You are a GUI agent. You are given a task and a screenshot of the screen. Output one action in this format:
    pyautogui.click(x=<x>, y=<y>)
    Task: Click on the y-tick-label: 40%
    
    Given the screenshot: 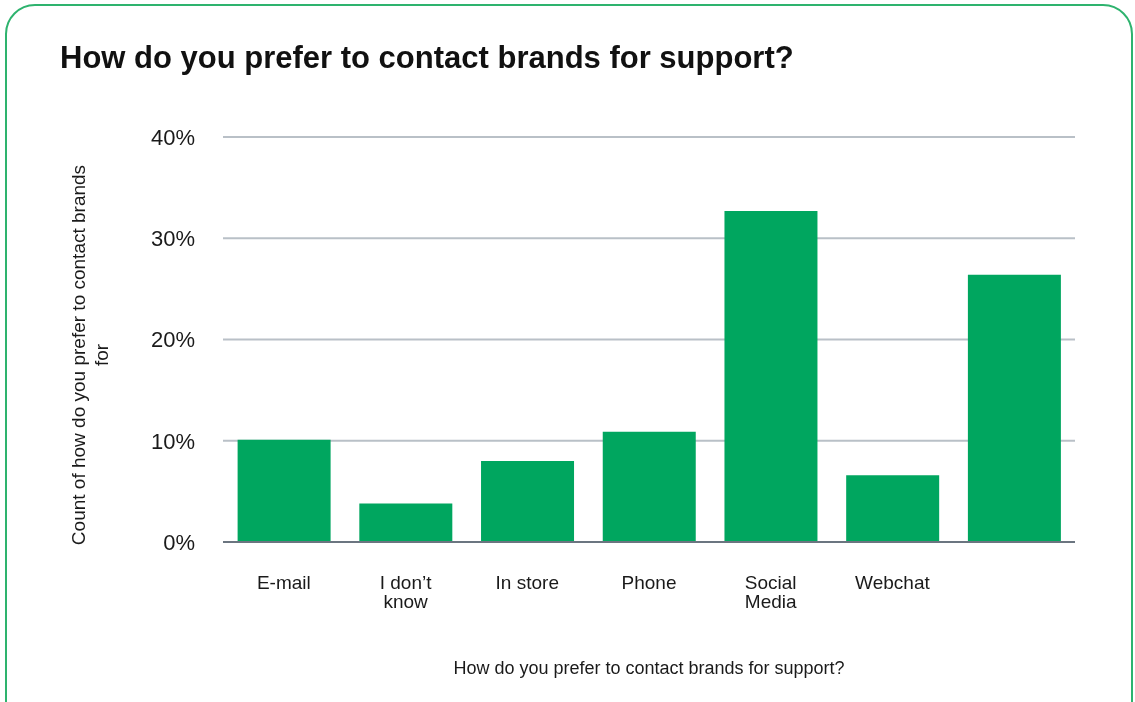 What is the action you would take?
    pyautogui.click(x=172, y=137)
    